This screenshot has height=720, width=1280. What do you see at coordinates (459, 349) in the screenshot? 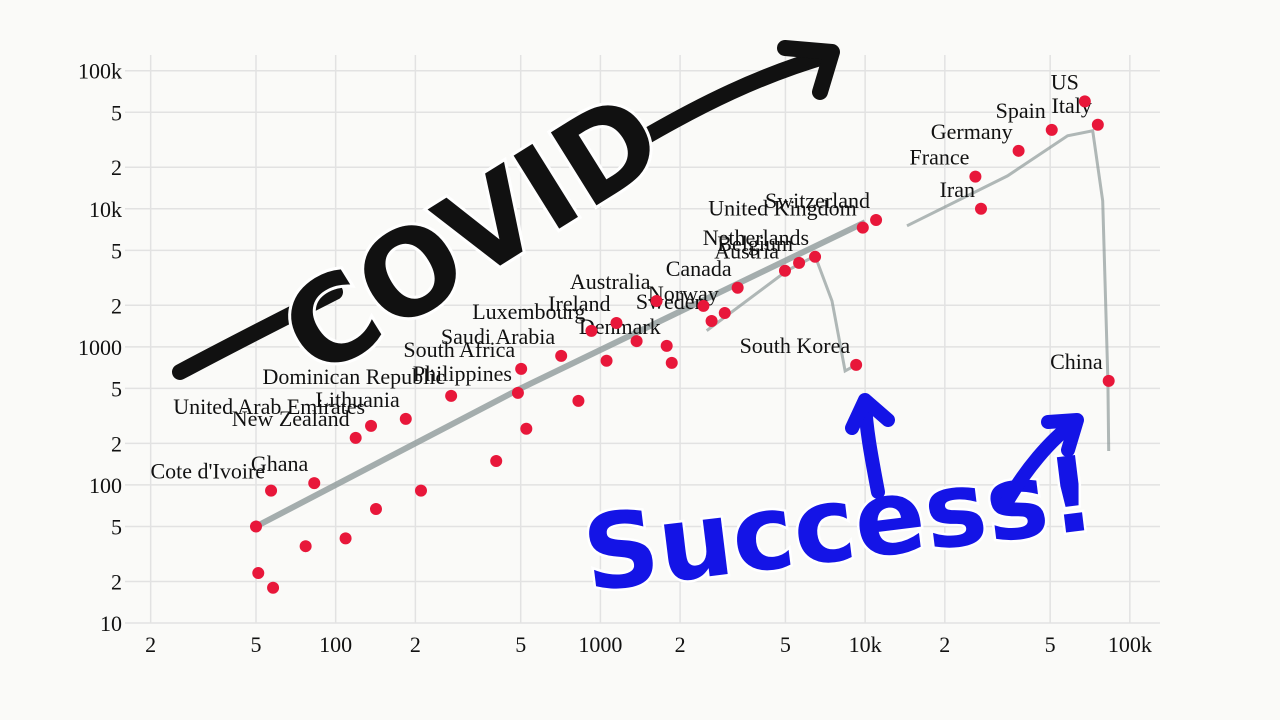
I see `country-label: South Africa` at bounding box center [459, 349].